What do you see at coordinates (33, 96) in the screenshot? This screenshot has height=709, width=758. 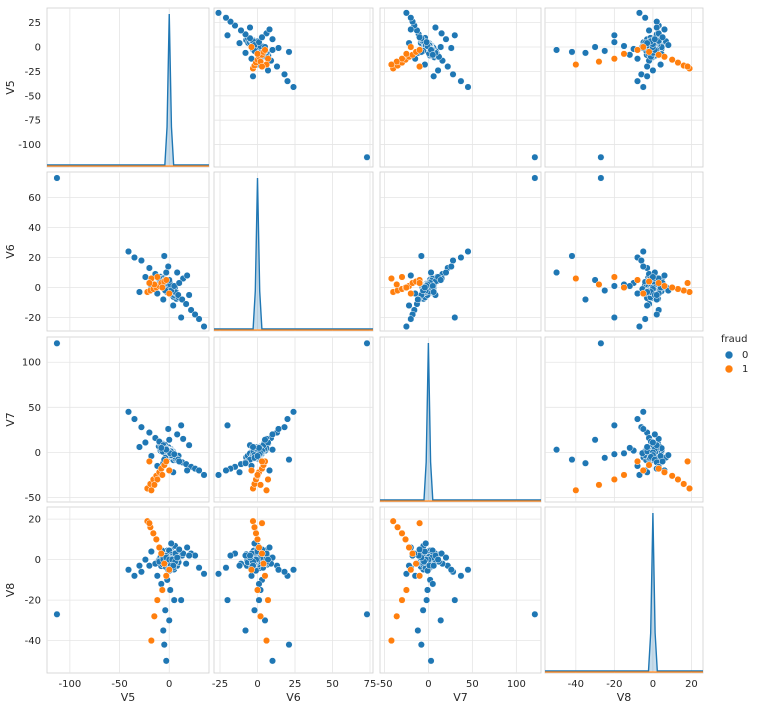 I see `y-tick-label: -50` at bounding box center [33, 96].